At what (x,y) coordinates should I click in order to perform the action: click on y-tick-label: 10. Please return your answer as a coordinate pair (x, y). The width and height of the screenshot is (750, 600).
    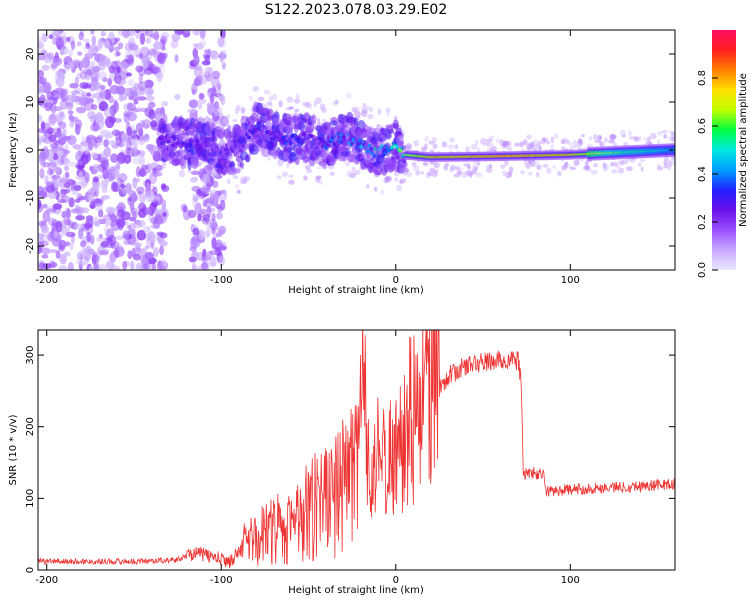
    Looking at the image, I should click on (30, 102).